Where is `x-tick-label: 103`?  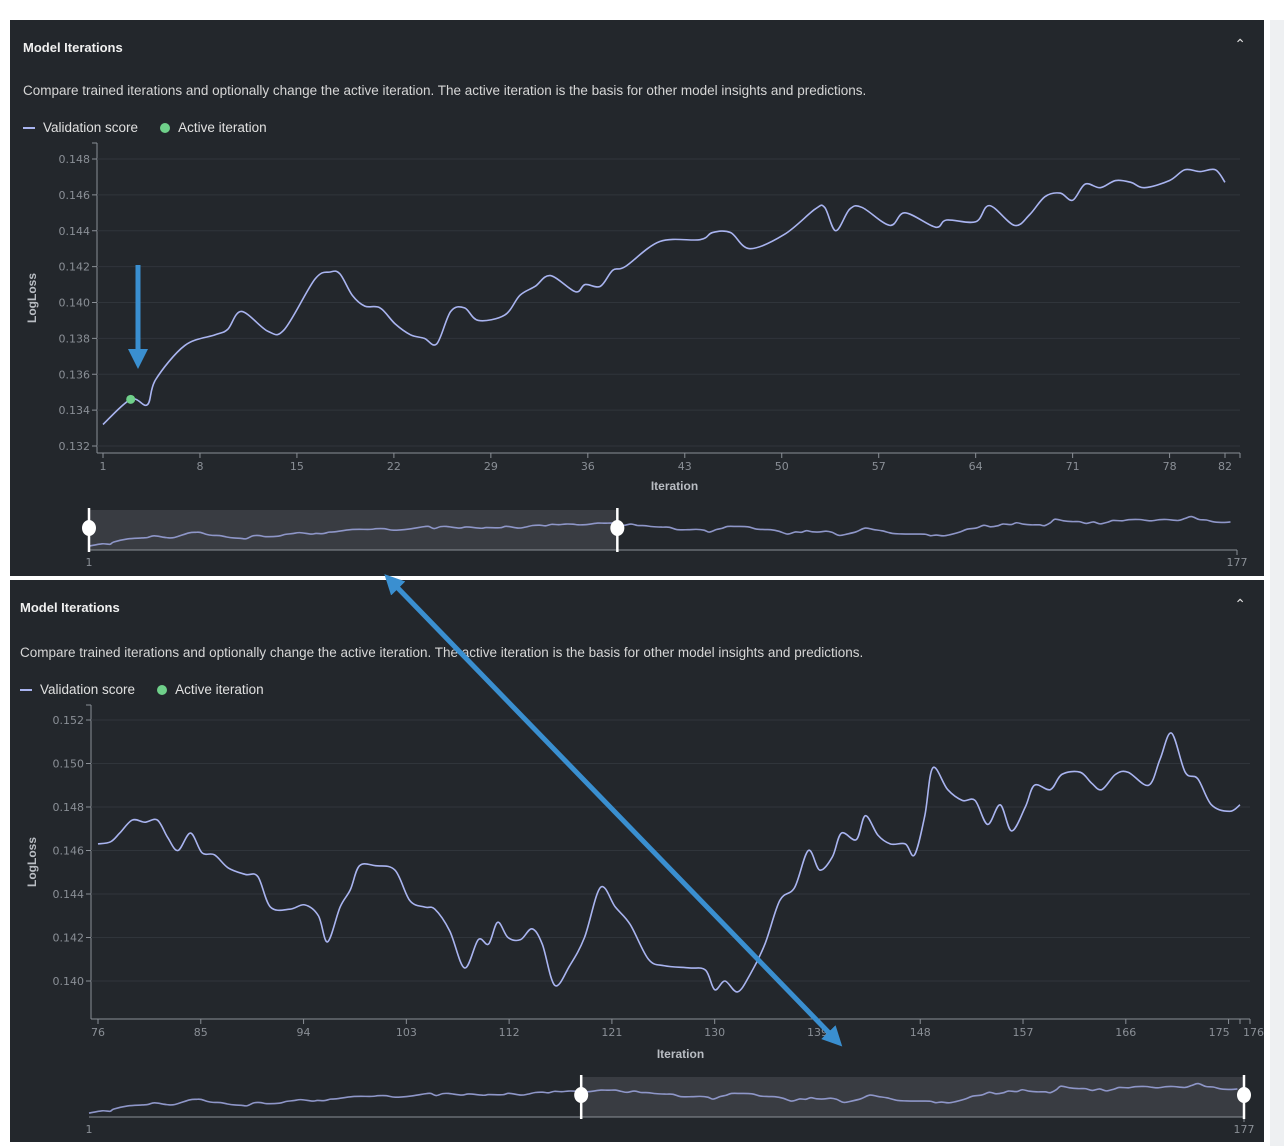
x-tick-label: 103 is located at coordinates (406, 1032).